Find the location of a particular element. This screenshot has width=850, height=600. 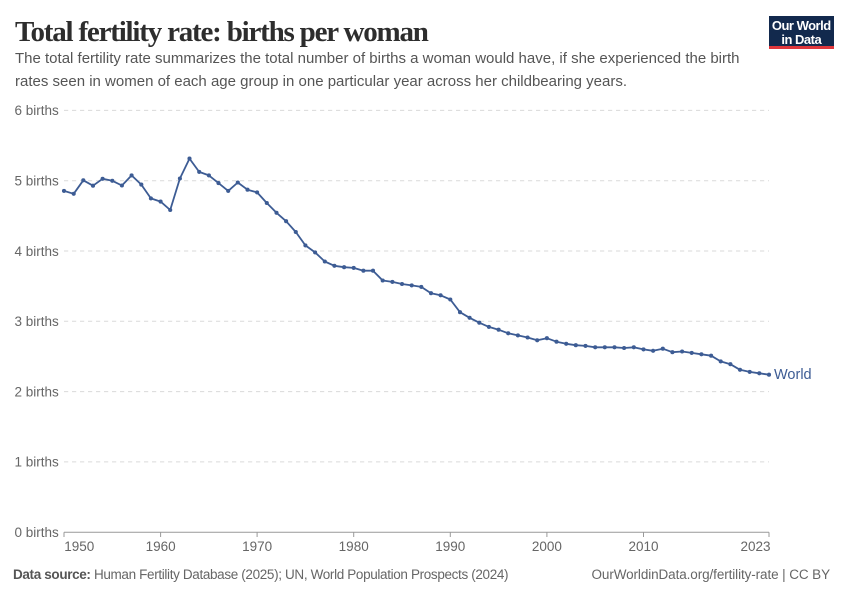

svg-text: 2000 is located at coordinates (547, 546).